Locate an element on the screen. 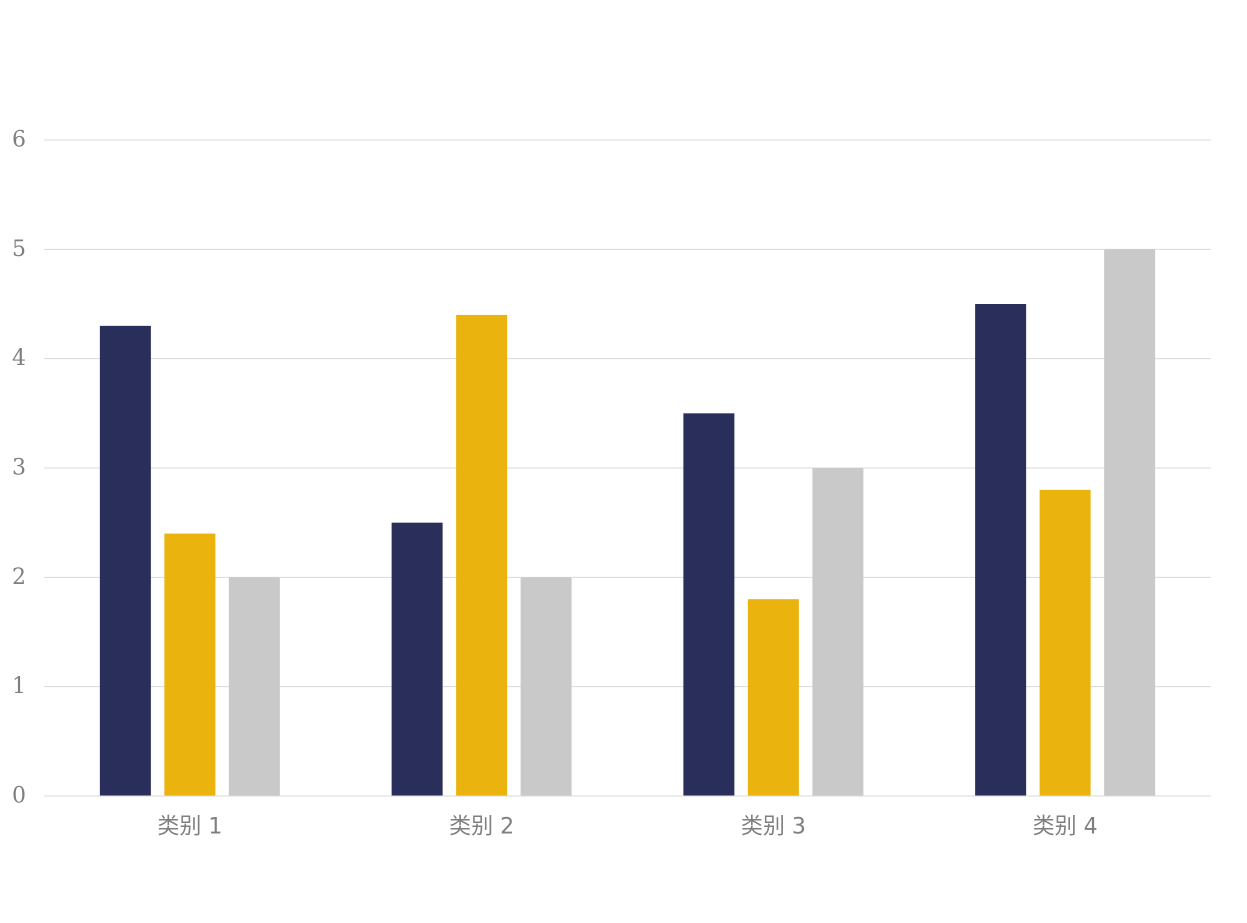 The height and width of the screenshot is (923, 1247). x-tick-label: 类别 4 is located at coordinates (1065, 827).